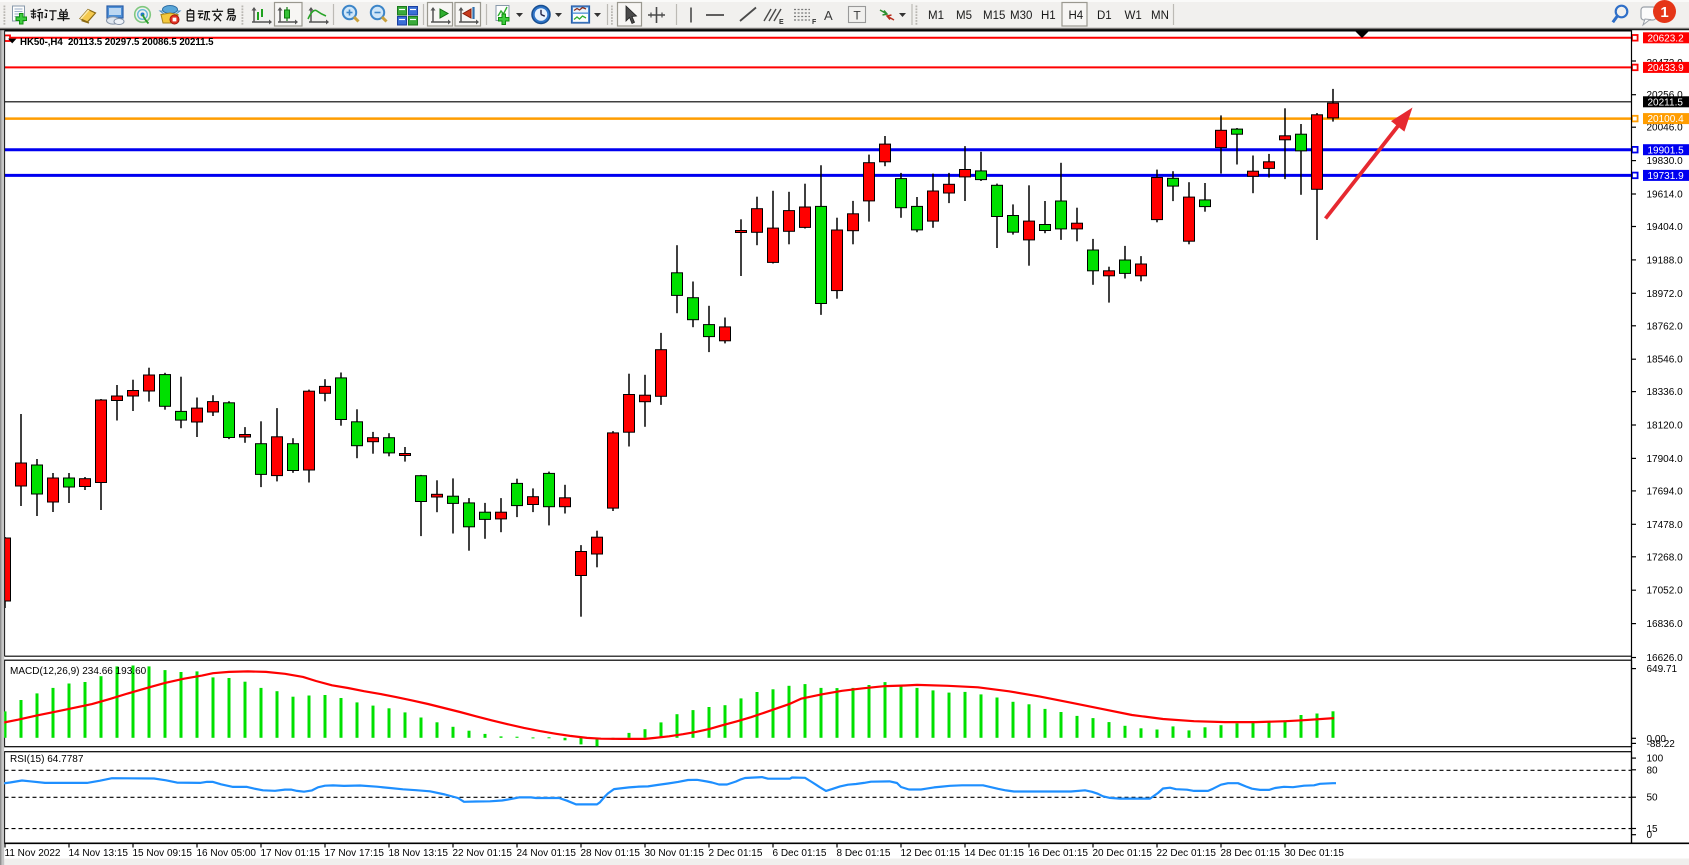 Image resolution: width=1689 pixels, height=865 pixels. Describe the element at coordinates (1251, 853) in the screenshot. I see `svg-text: 28 Dec 01:15` at that location.